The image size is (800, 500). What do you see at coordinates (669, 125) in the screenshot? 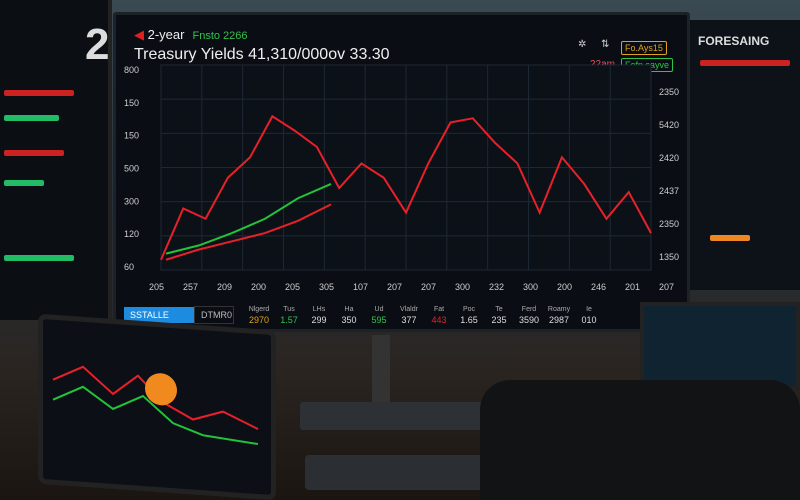
I see `y-tick-right: 5420` at bounding box center [669, 125].